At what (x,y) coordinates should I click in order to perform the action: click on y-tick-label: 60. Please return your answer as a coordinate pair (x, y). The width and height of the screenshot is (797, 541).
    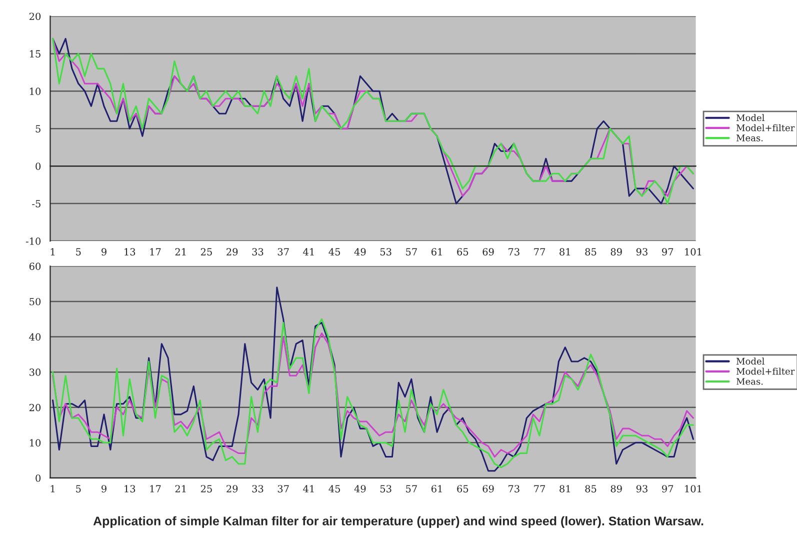
    Looking at the image, I should click on (35, 266).